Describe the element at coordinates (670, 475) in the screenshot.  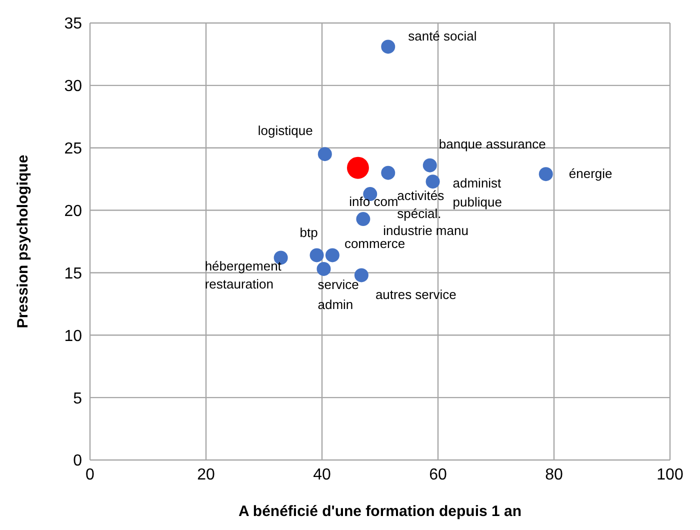
I see `x-tick-label: 100` at that location.